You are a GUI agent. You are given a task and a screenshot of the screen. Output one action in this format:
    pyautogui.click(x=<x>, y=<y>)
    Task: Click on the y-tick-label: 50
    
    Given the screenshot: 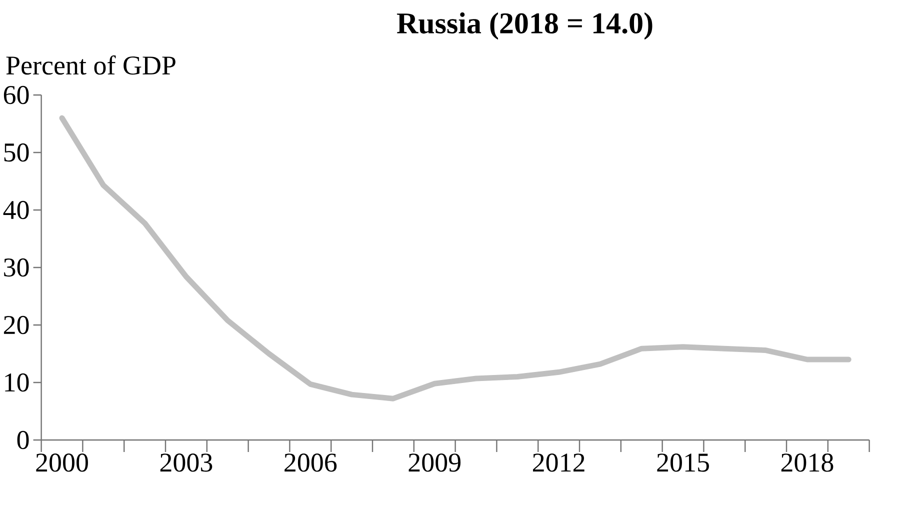 What is the action you would take?
    pyautogui.click(x=16, y=152)
    